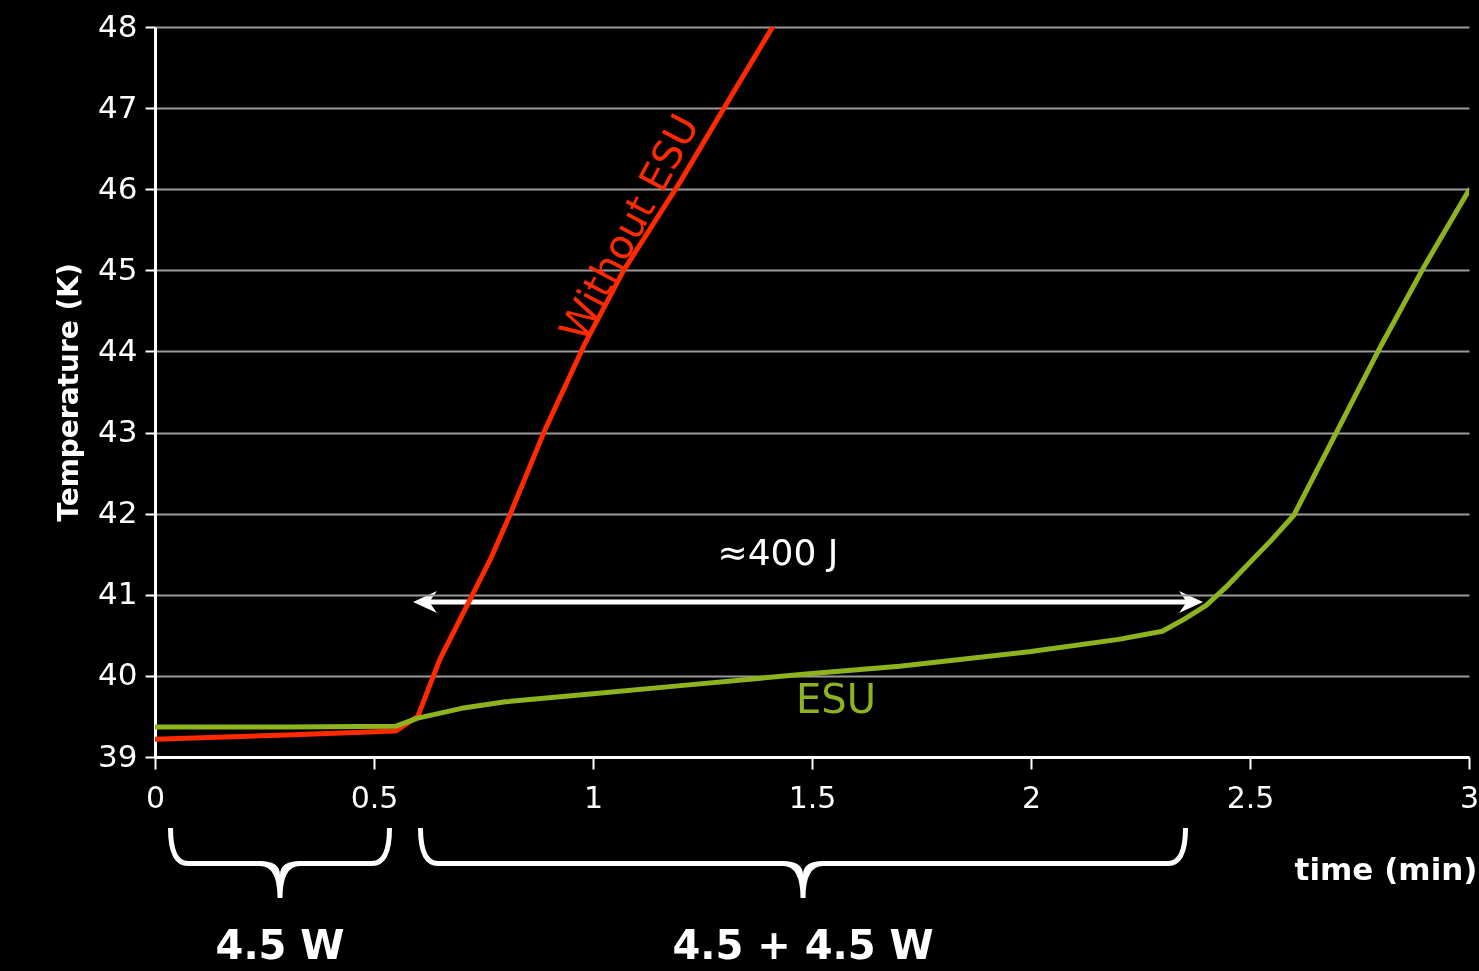 The height and width of the screenshot is (971, 1479). I want to click on x-tick-label: 1.5, so click(812, 797).